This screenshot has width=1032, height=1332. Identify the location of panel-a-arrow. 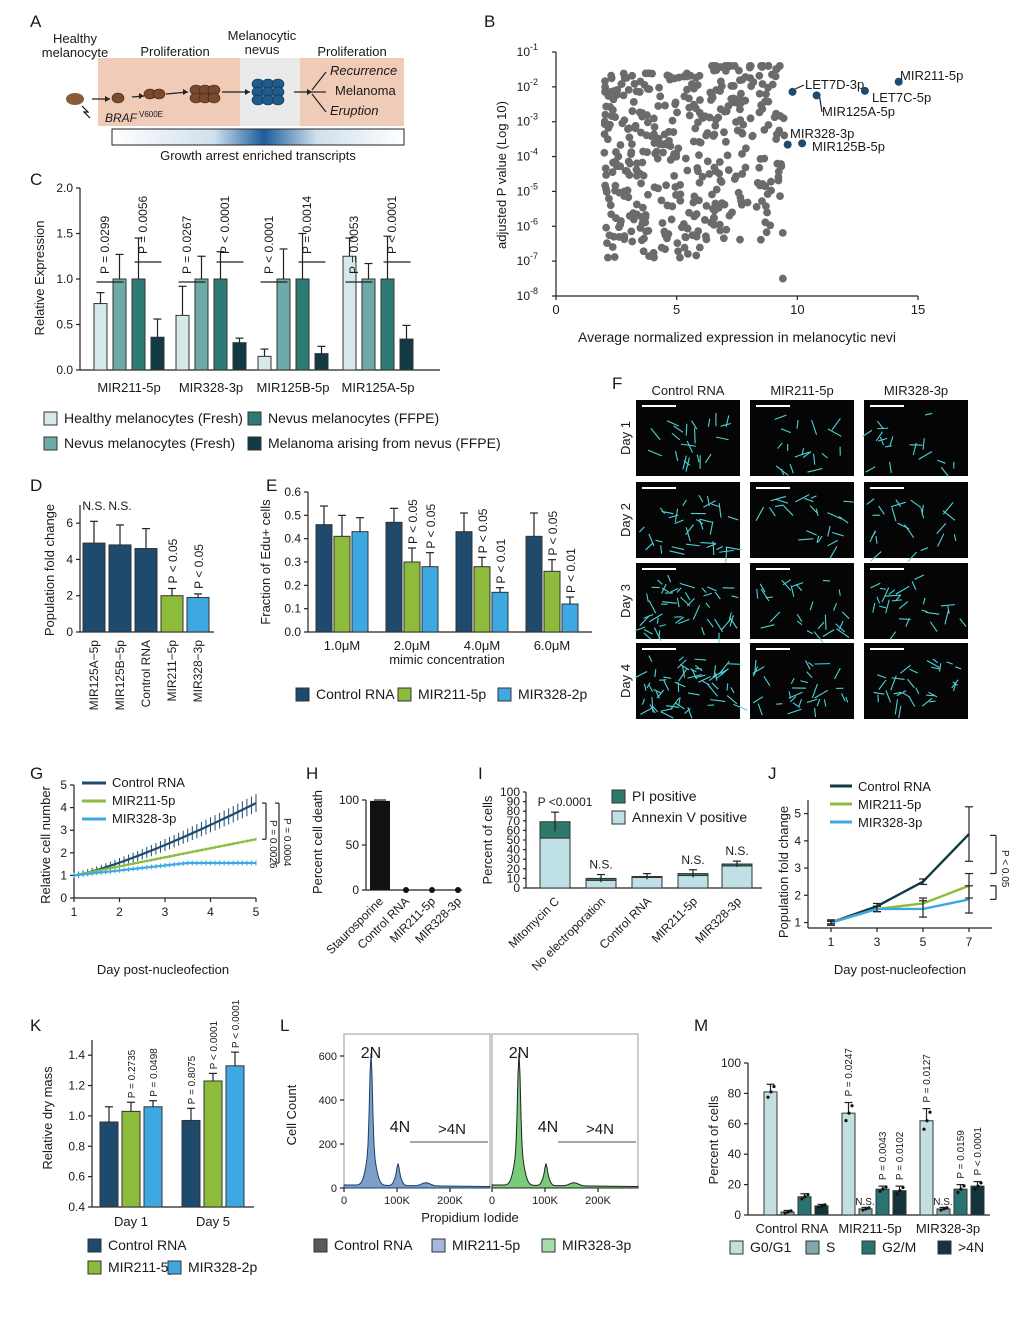
(319, 103).